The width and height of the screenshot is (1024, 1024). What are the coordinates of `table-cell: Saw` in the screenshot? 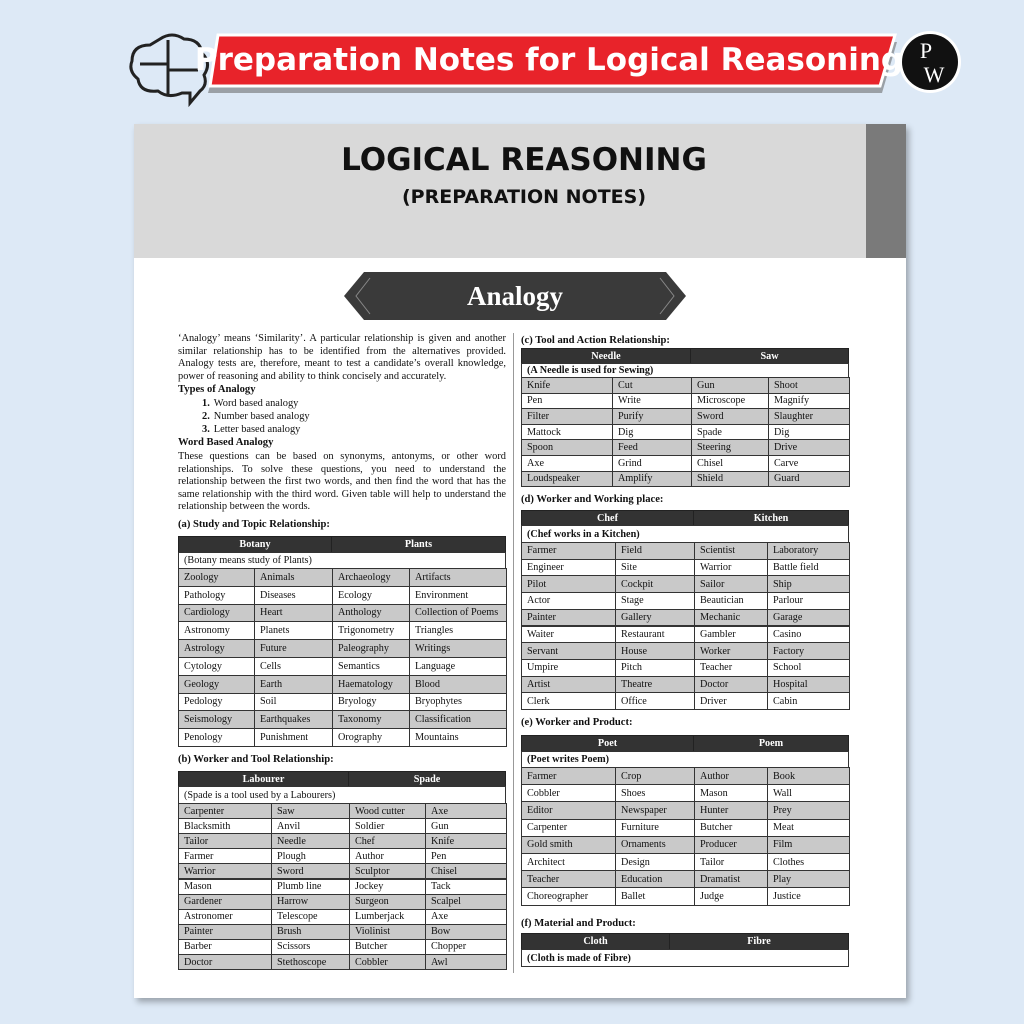 It's located at (310, 811).